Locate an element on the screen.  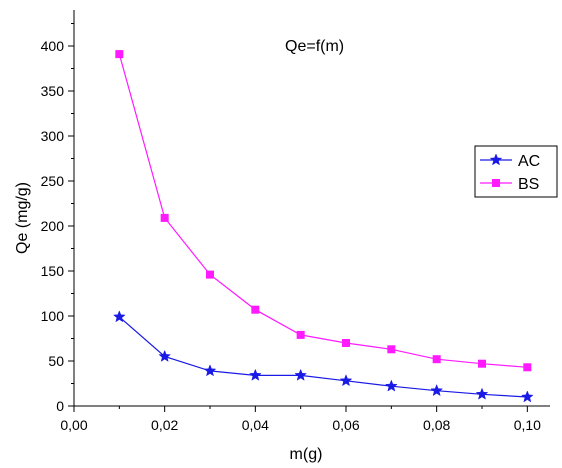
x-tick-label: 0,06 is located at coordinates (345, 425).